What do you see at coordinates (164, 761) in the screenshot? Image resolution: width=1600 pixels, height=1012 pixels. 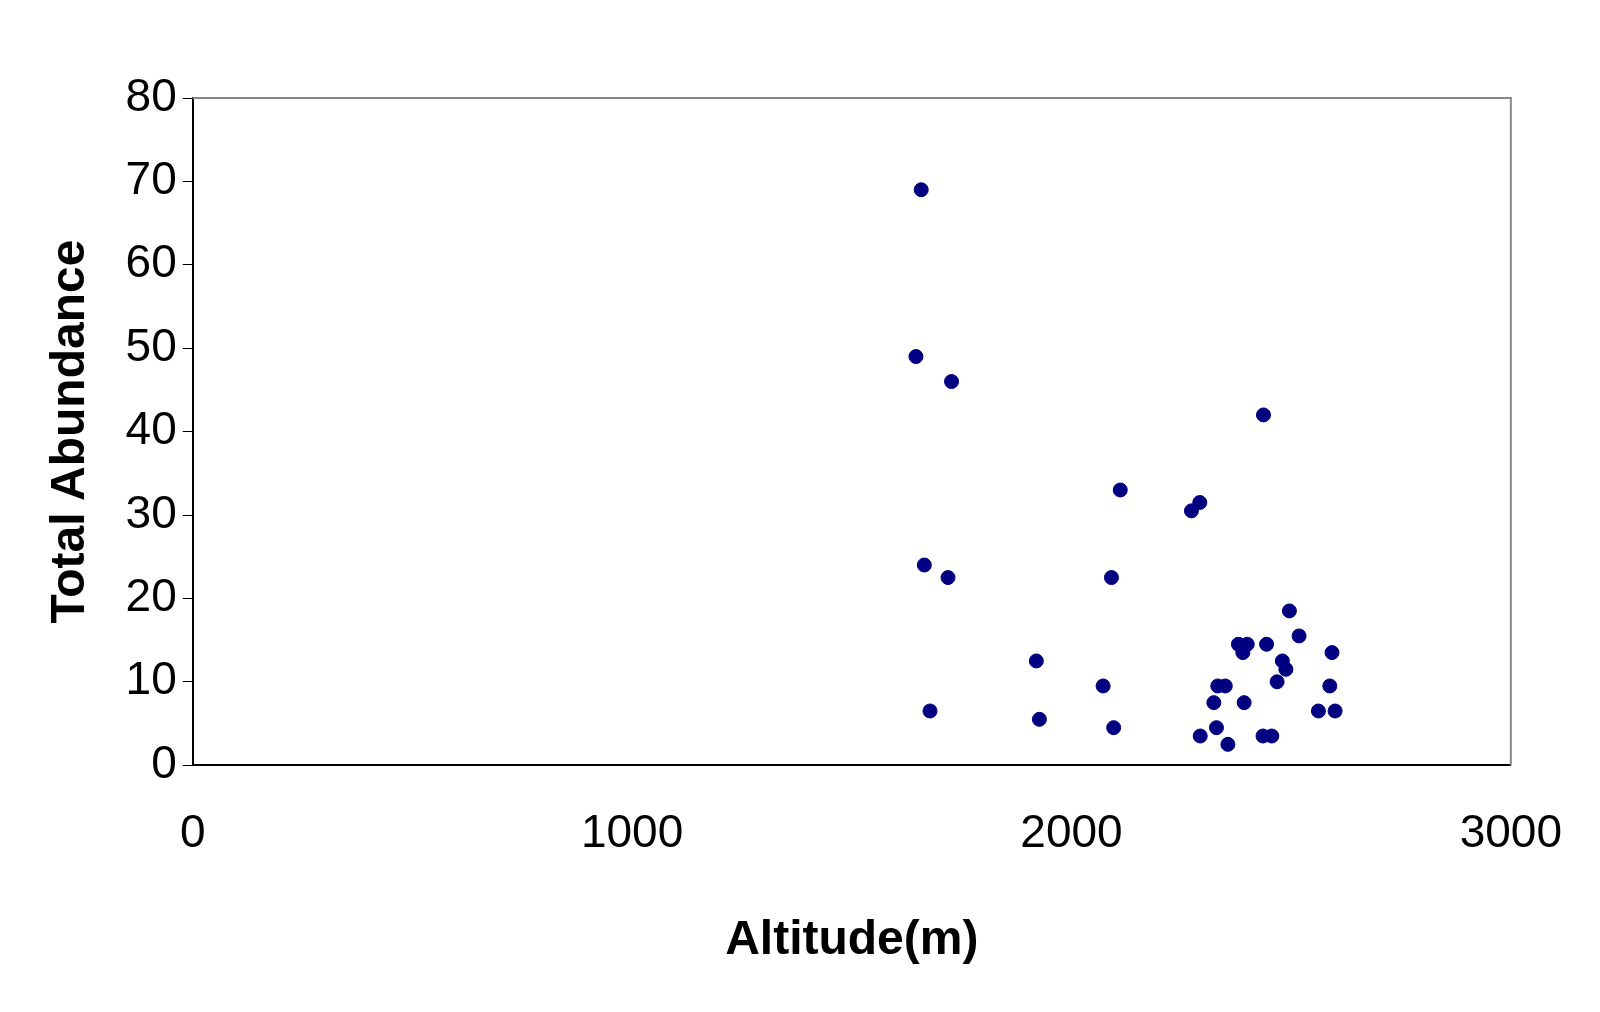 I see `y-tick-label: 0` at bounding box center [164, 761].